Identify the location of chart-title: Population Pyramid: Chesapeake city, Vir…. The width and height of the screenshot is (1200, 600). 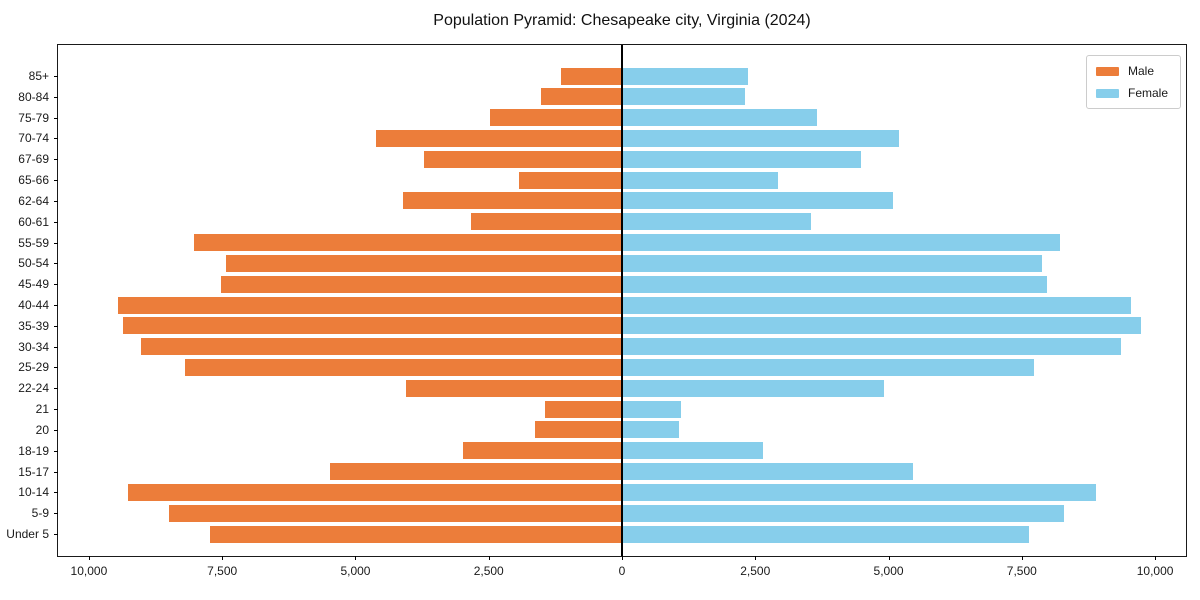
(622, 20).